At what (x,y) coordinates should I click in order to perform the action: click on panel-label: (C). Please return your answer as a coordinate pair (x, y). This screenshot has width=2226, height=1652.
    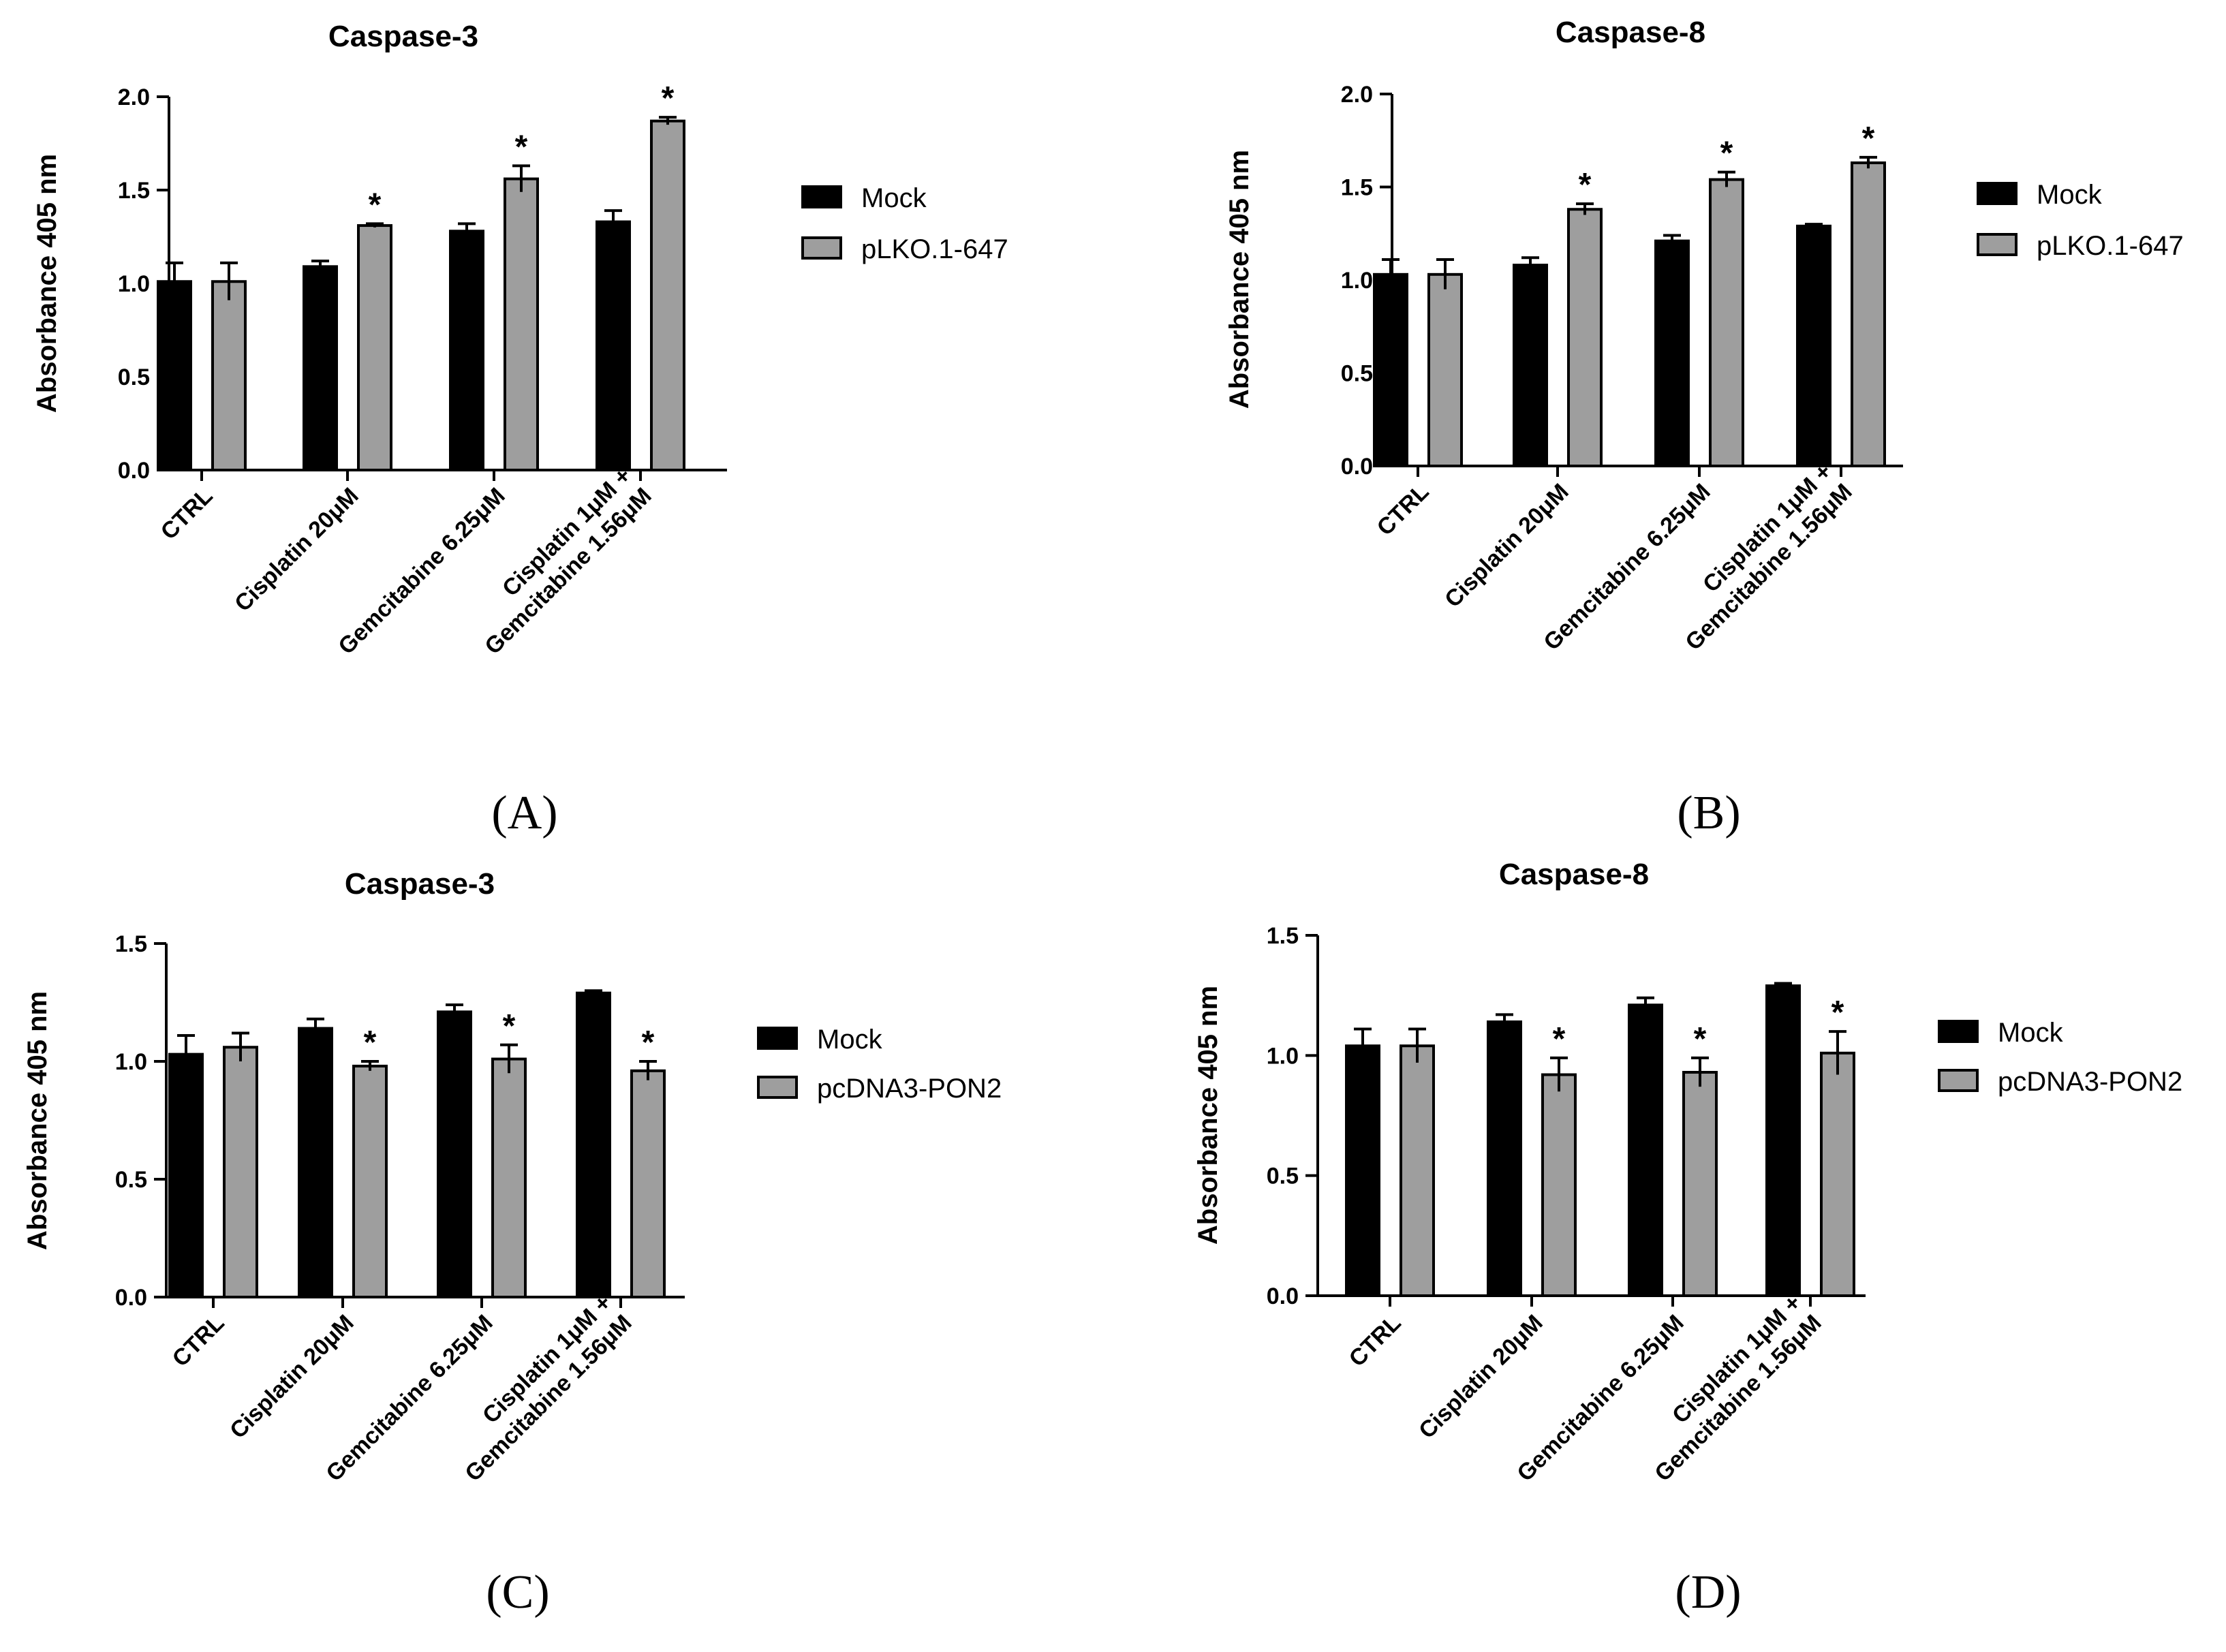
    Looking at the image, I should click on (517, 1592).